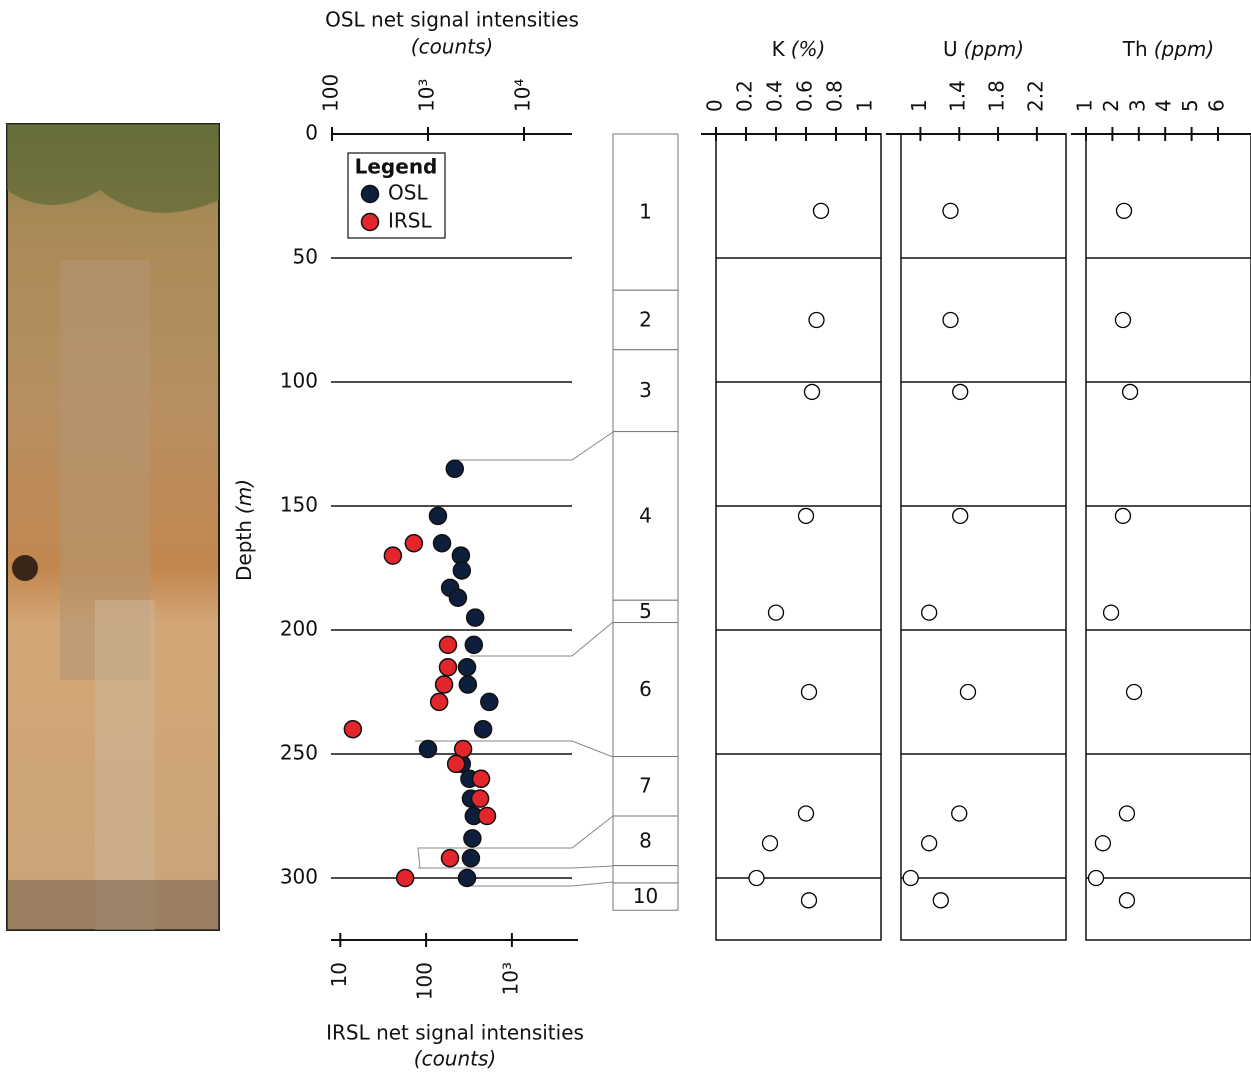 The height and width of the screenshot is (1072, 1251). What do you see at coordinates (958, 96) in the screenshot?
I see `x-axis-tick-label: 1.4` at bounding box center [958, 96].